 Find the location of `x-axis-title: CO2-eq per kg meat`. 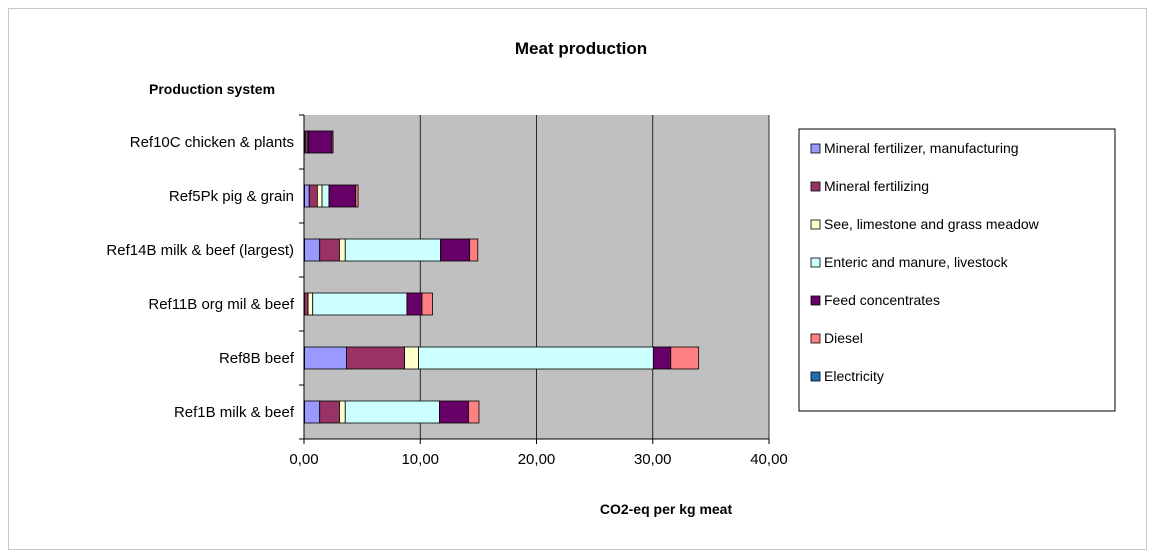

x-axis-title: CO2-eq per kg meat is located at coordinates (666, 509).